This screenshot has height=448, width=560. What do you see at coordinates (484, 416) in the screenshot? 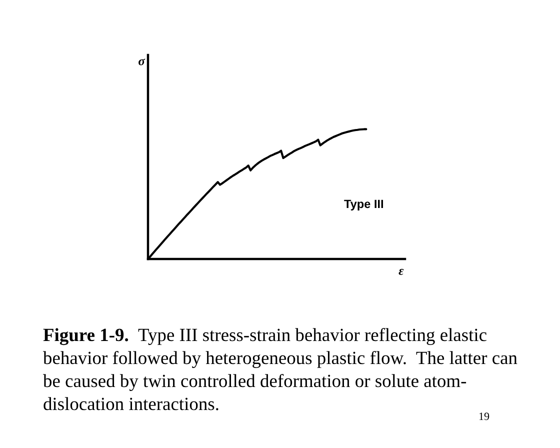
I see `text: 19` at bounding box center [484, 416].